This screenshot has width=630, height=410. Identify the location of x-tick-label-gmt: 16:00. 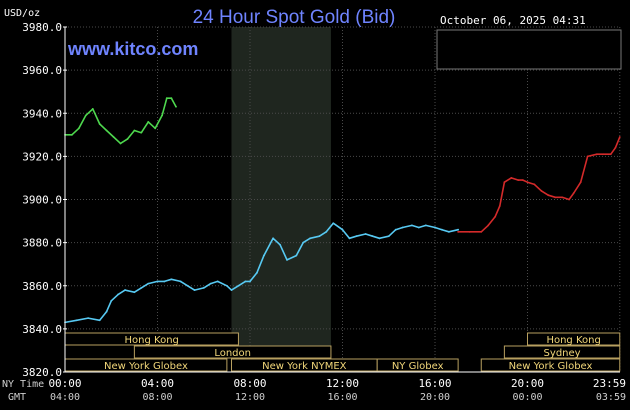
(342, 397).